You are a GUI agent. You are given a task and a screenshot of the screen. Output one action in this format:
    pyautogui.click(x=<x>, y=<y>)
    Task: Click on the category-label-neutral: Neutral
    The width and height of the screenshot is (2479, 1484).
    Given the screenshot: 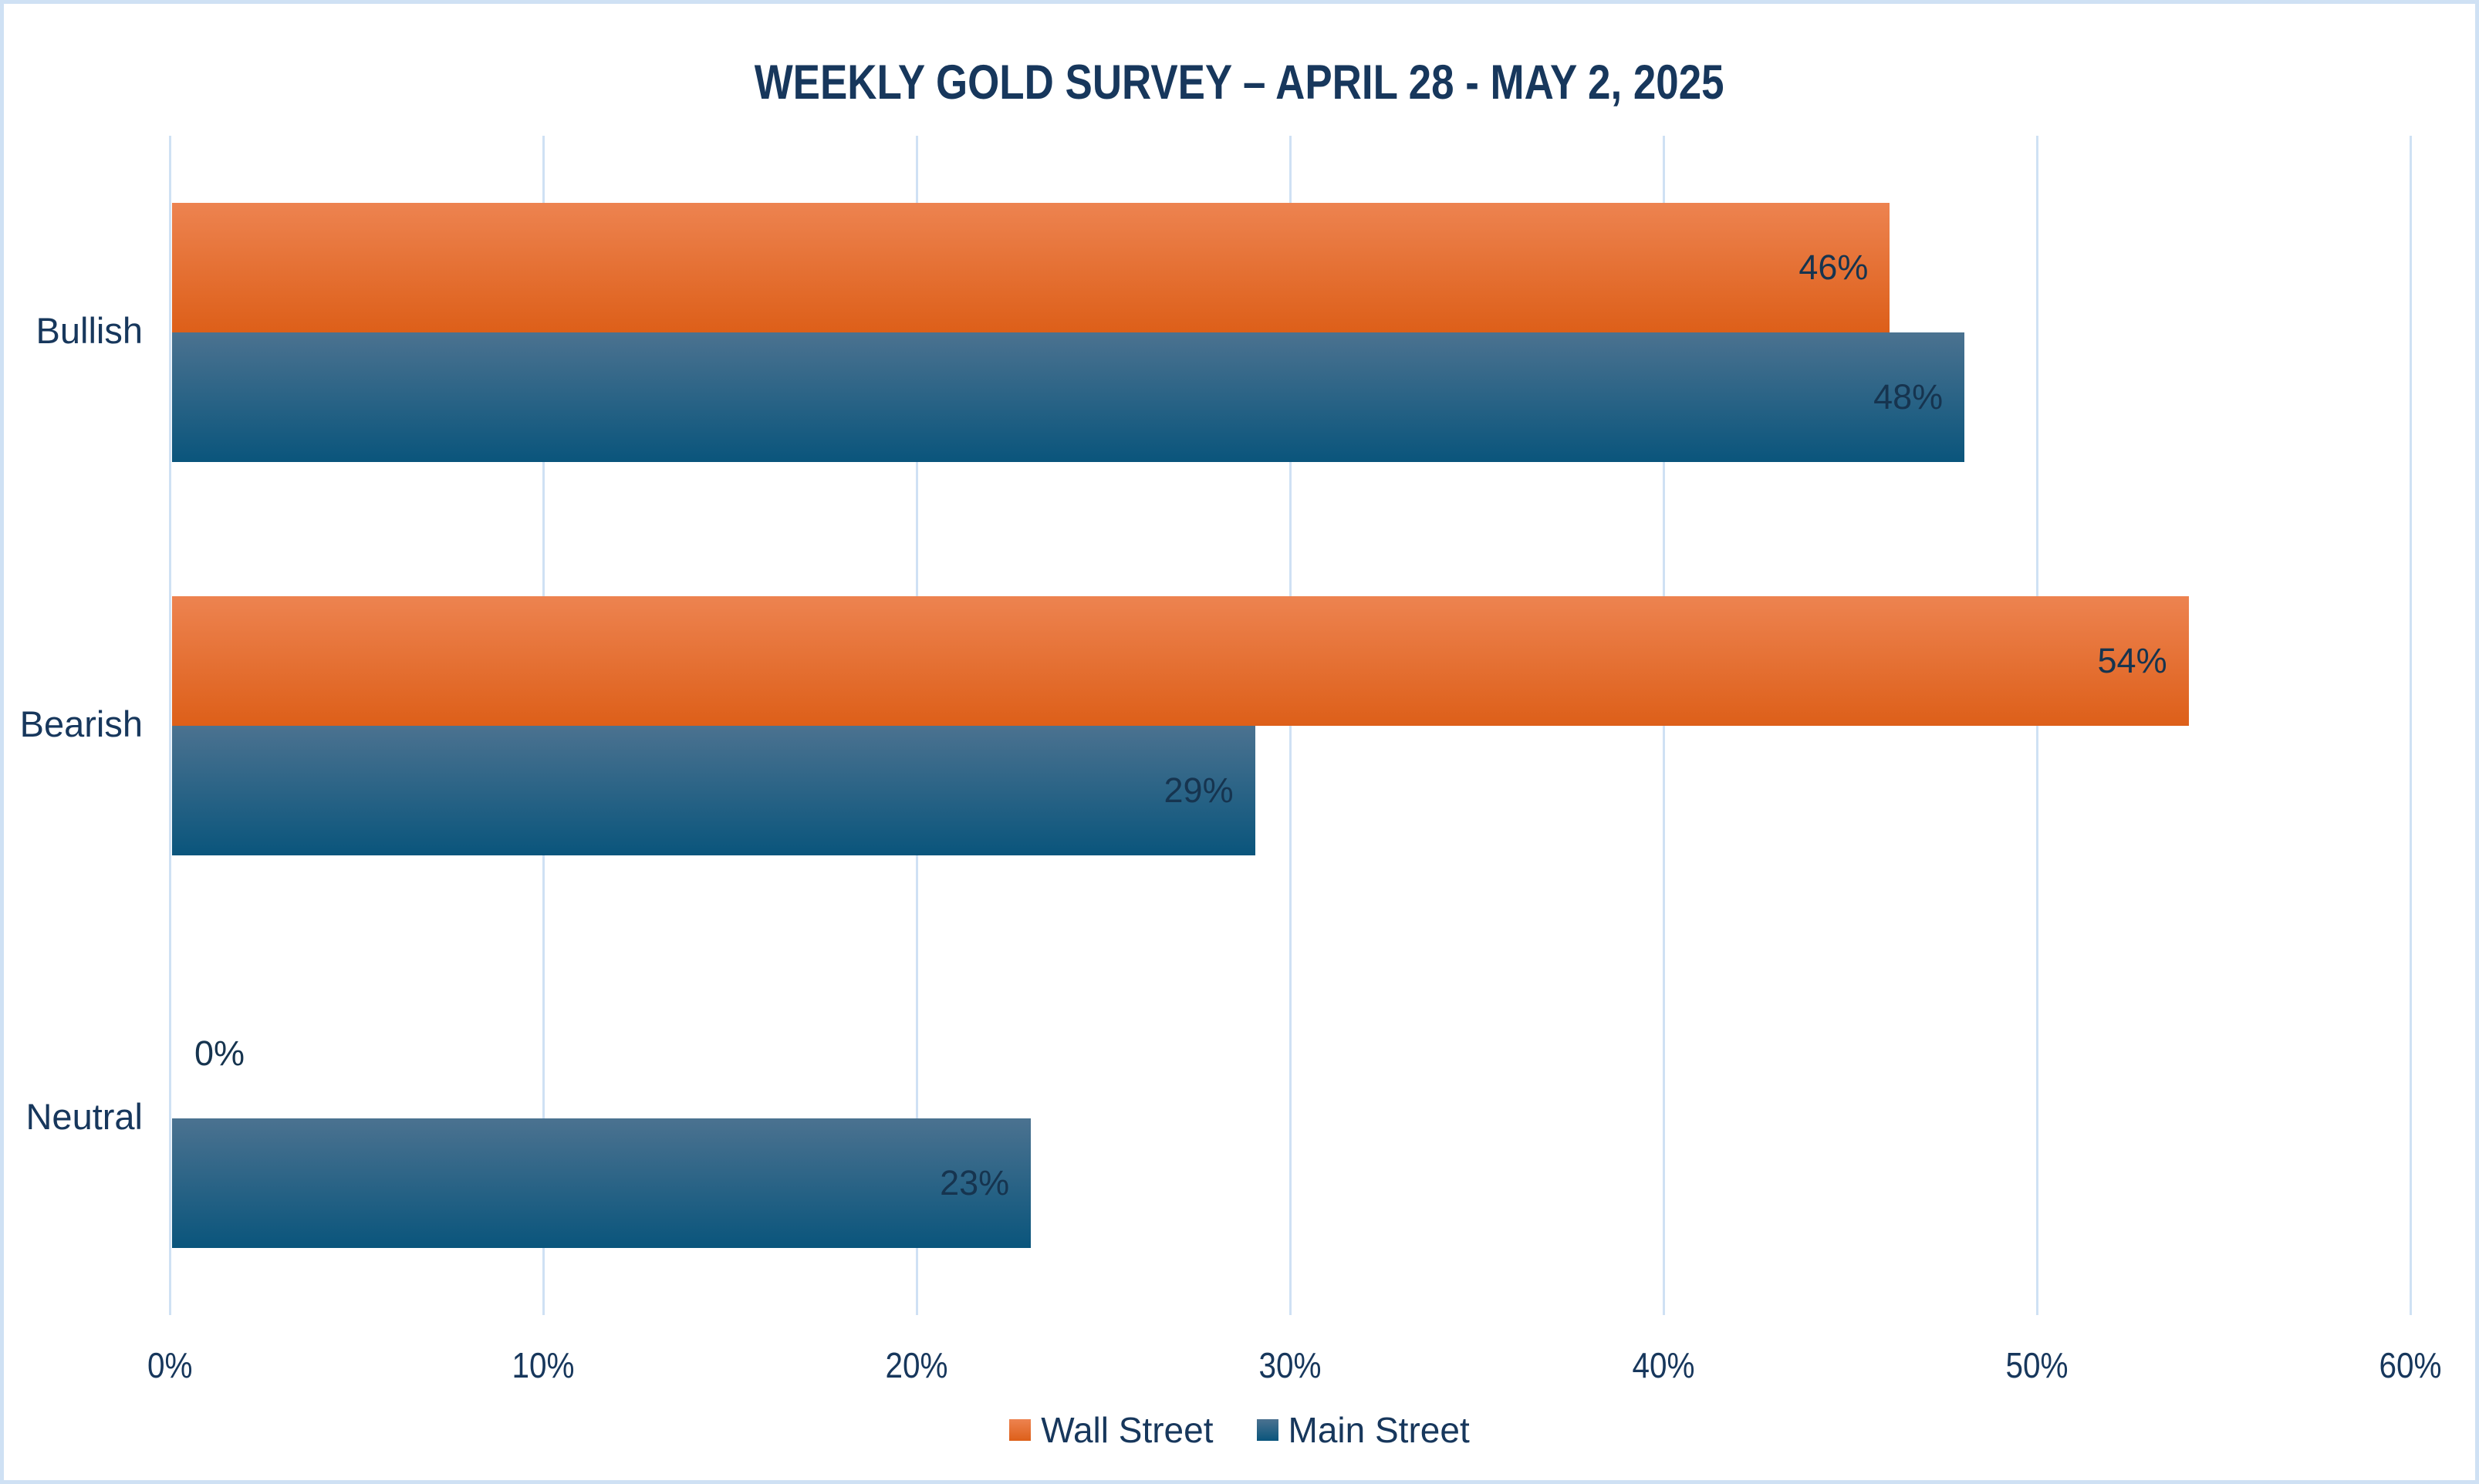 What is the action you would take?
    pyautogui.click(x=84, y=1117)
    